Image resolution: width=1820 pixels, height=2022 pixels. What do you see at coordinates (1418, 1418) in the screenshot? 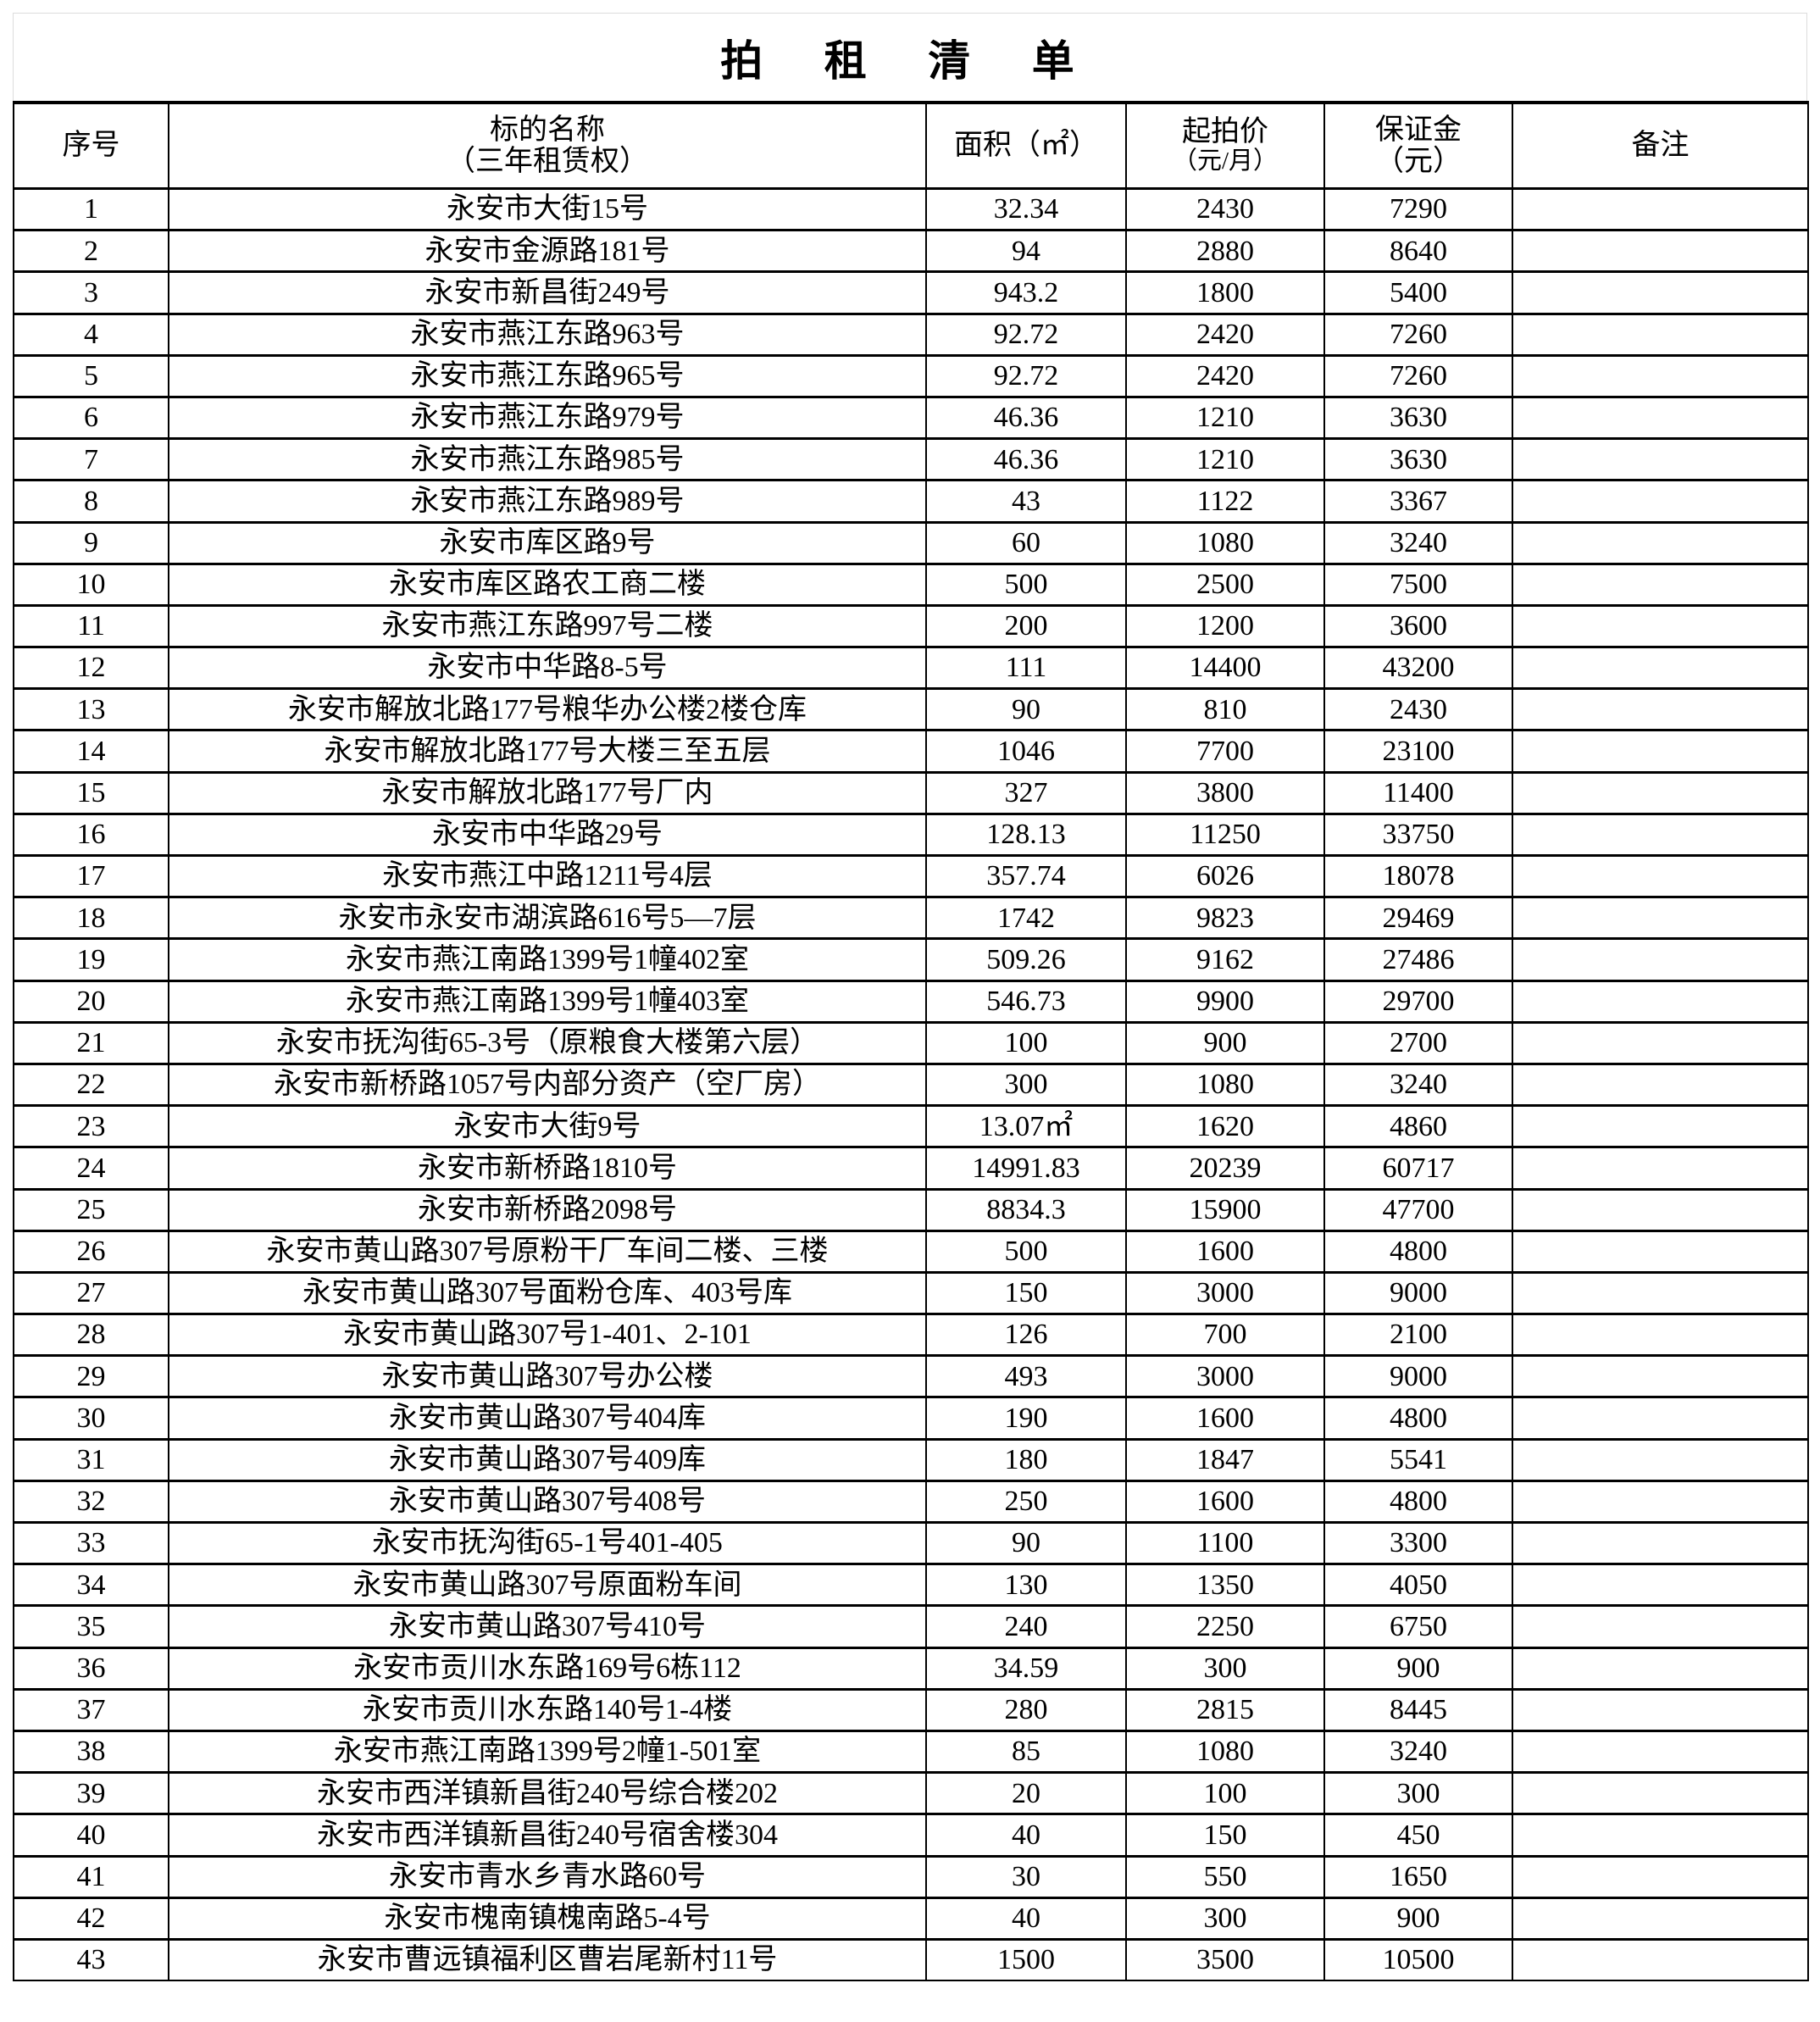
I see `cell-deposit: 4800` at bounding box center [1418, 1418].